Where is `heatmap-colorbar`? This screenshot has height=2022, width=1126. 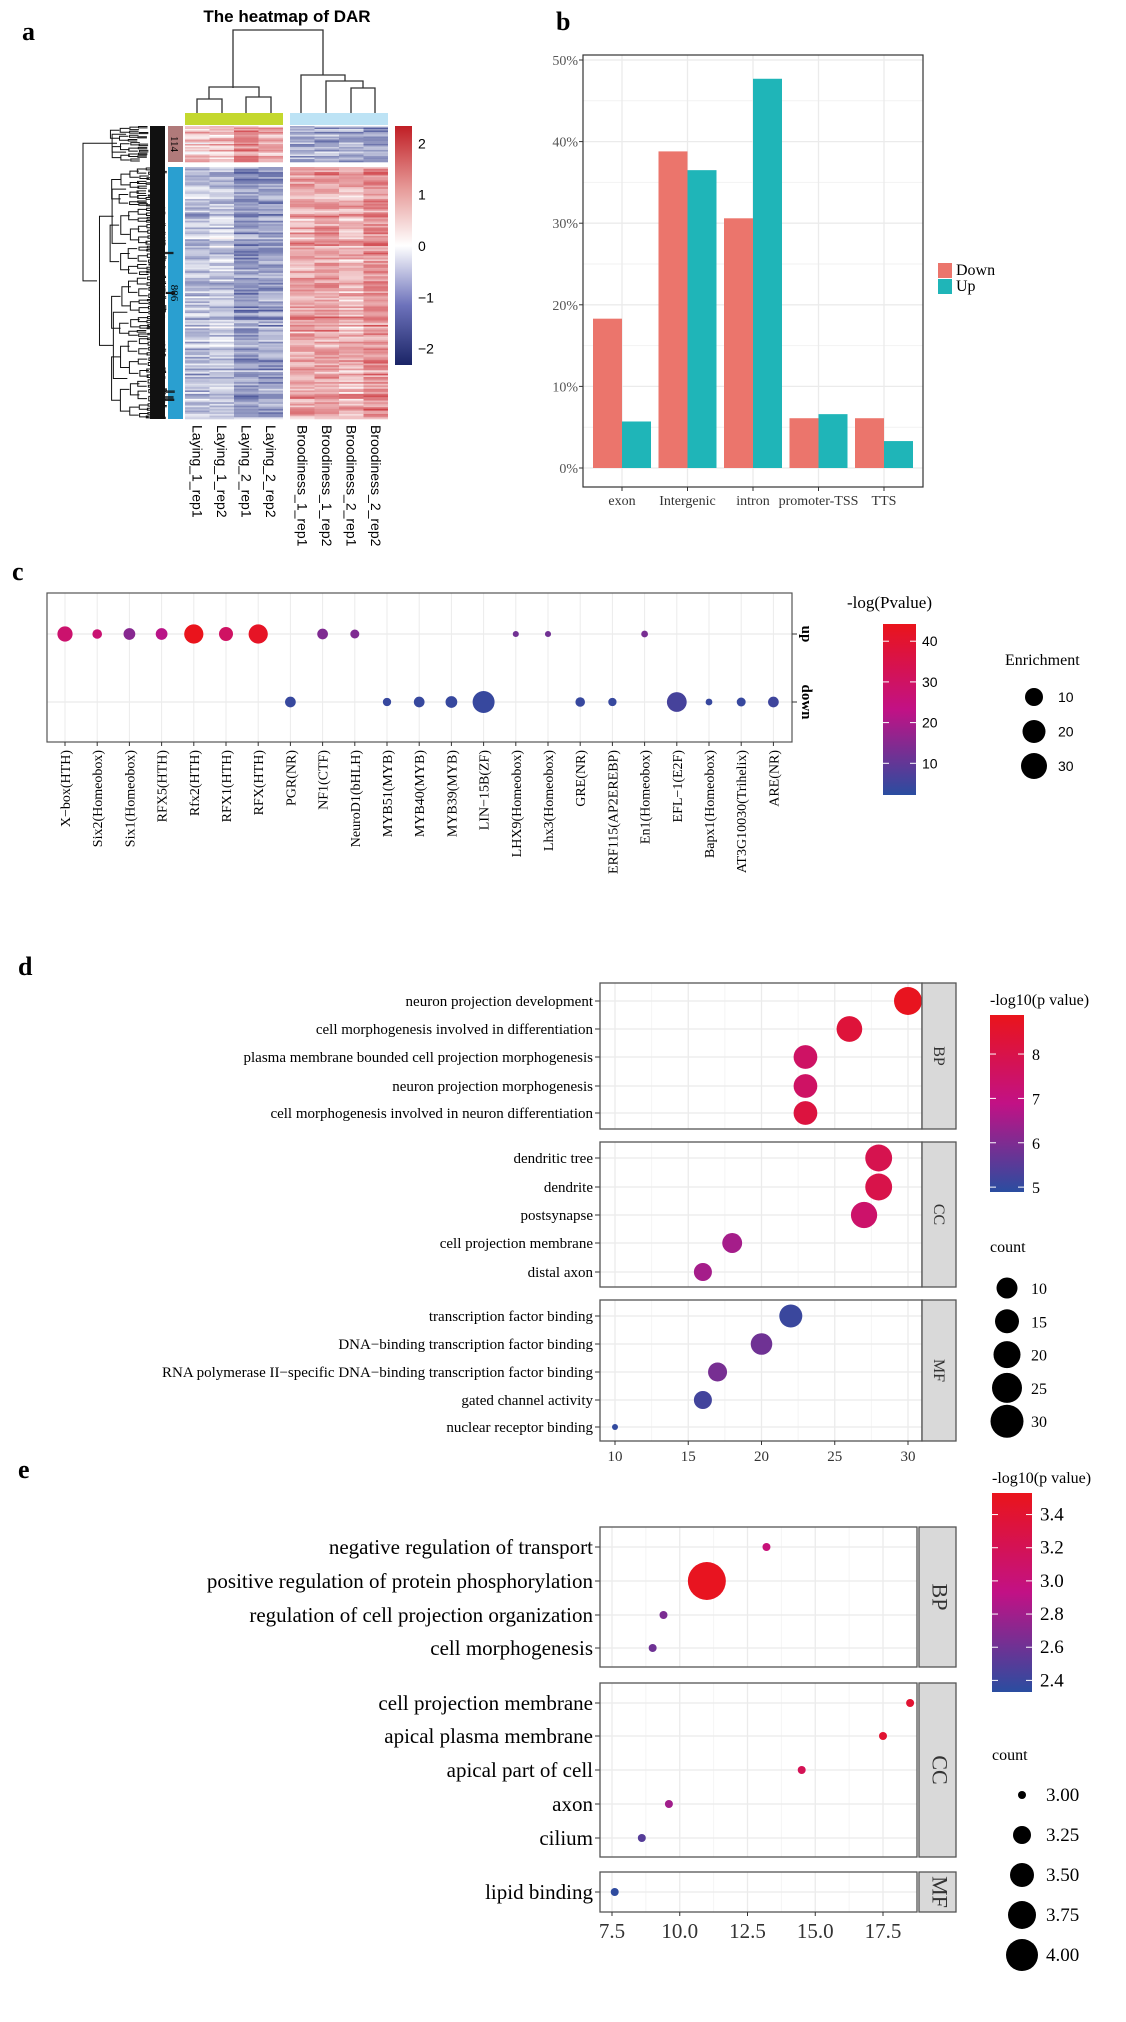 heatmap-colorbar is located at coordinates (403, 245).